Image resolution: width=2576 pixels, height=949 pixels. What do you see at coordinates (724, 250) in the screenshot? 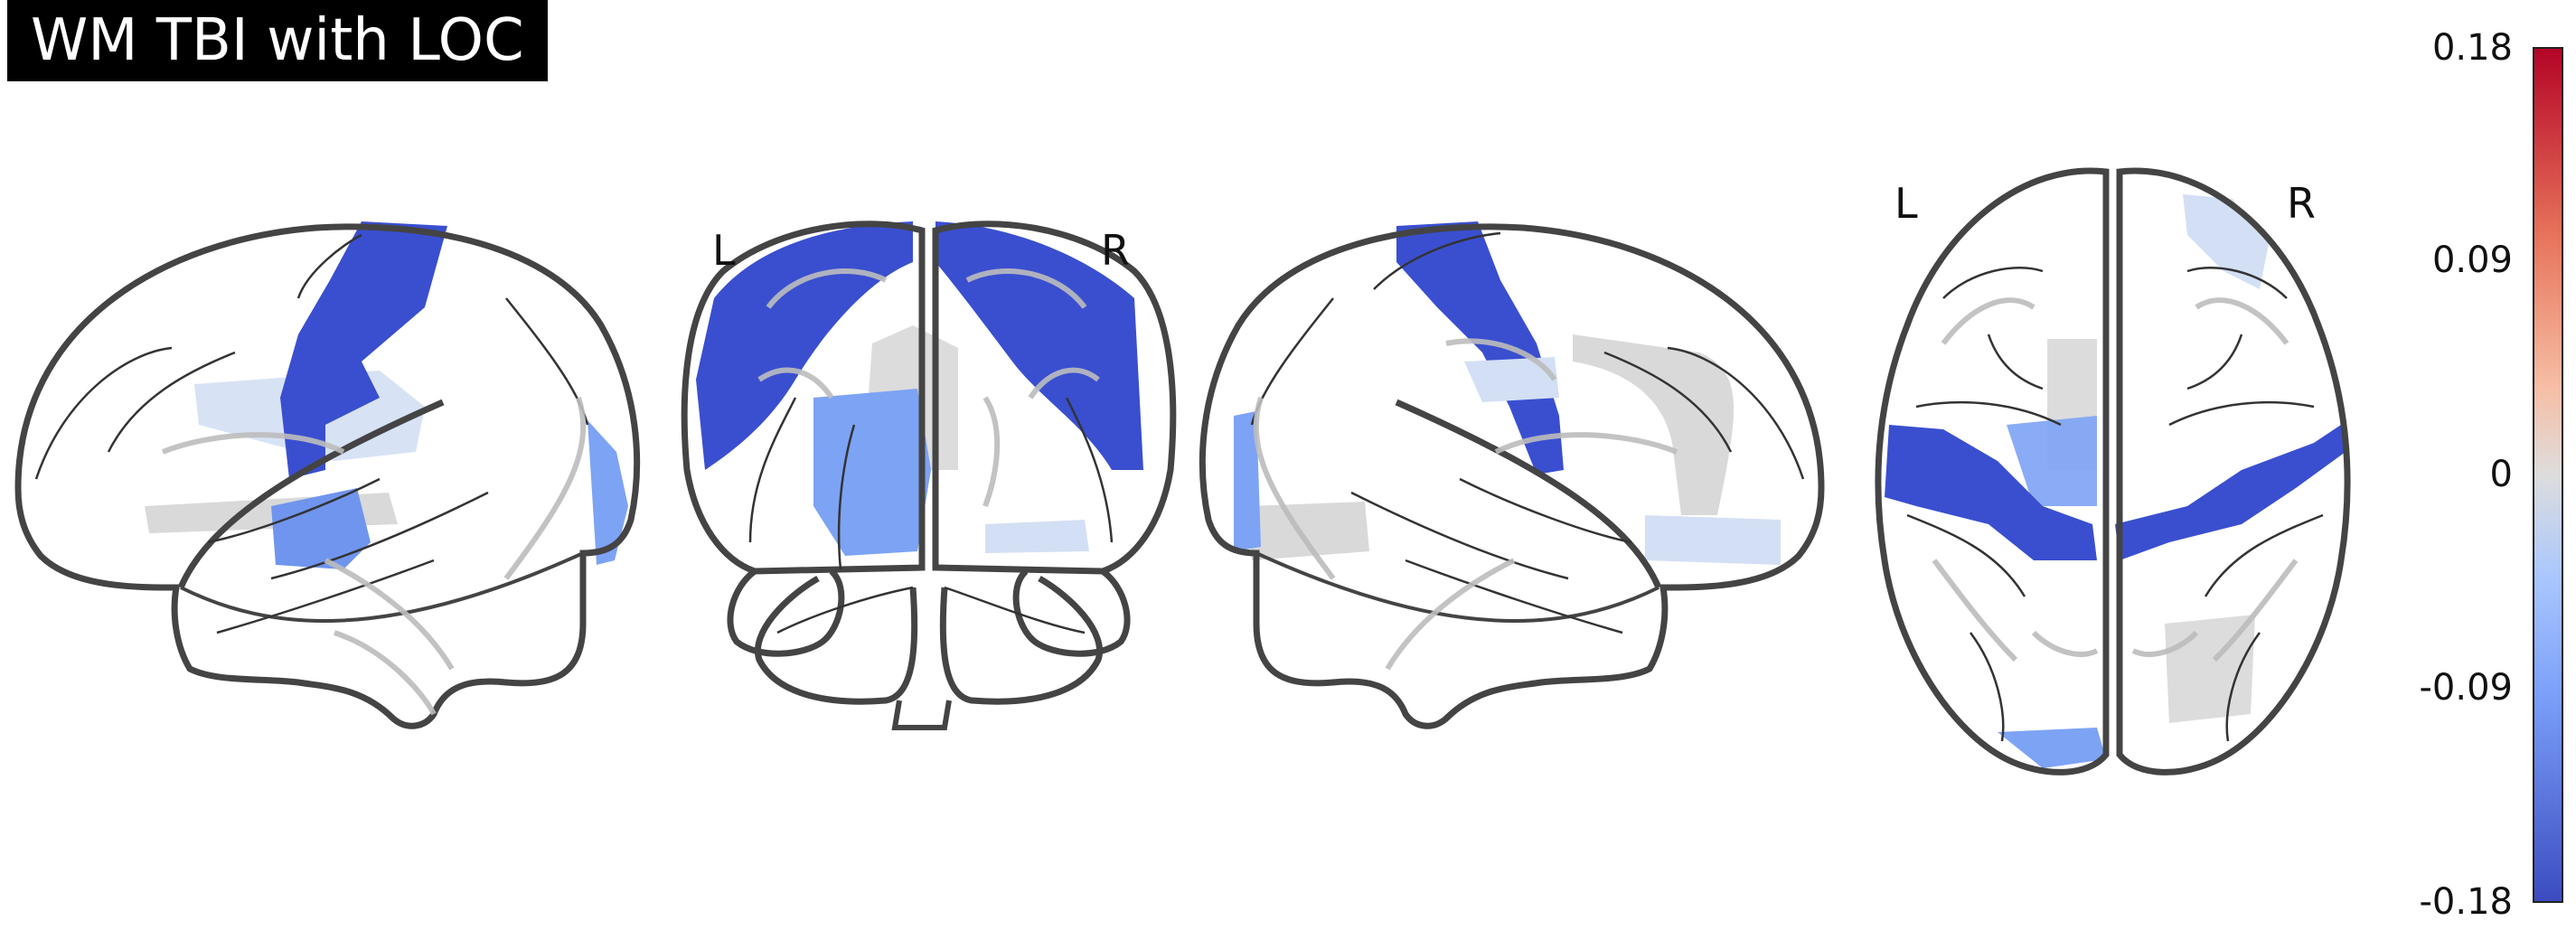
I see `coronal-left-label: L` at bounding box center [724, 250].